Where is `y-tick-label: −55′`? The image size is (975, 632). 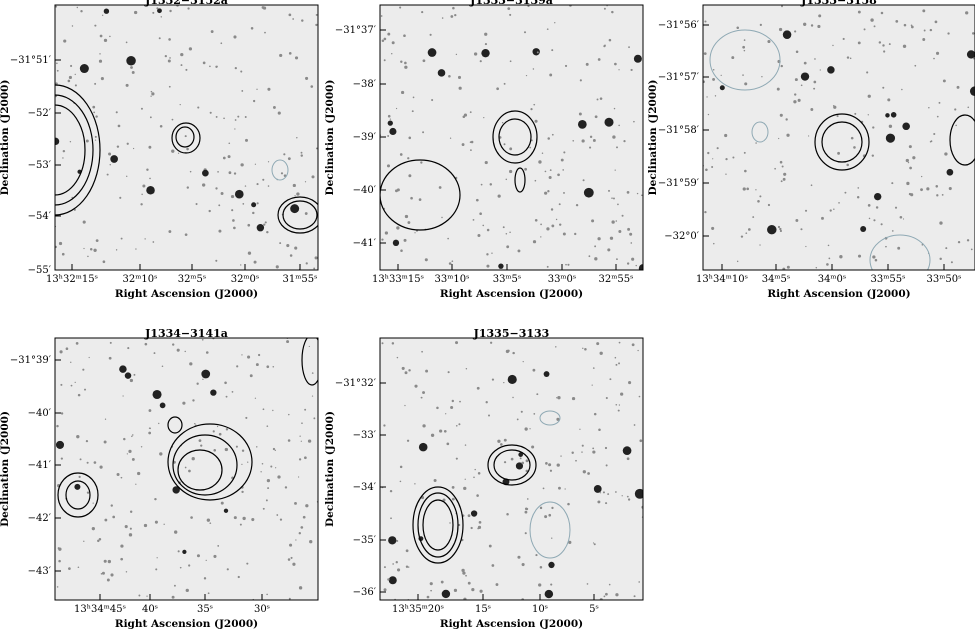
y-tick-label: −55′ is located at coordinates (40, 270).